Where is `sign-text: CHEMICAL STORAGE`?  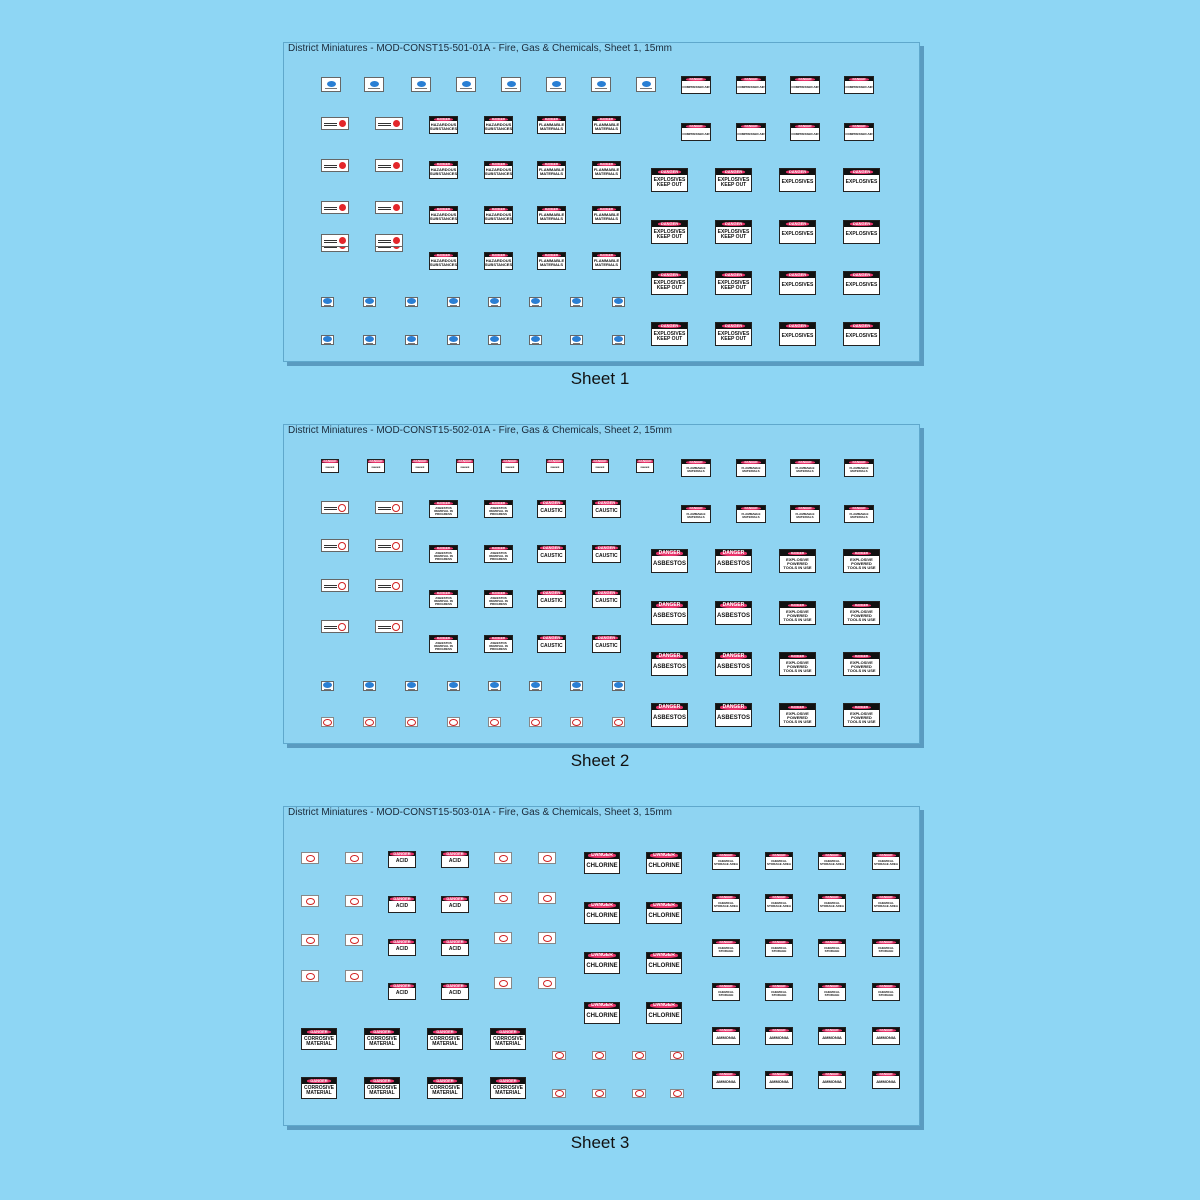 sign-text: CHEMICAL STORAGE is located at coordinates (832, 950).